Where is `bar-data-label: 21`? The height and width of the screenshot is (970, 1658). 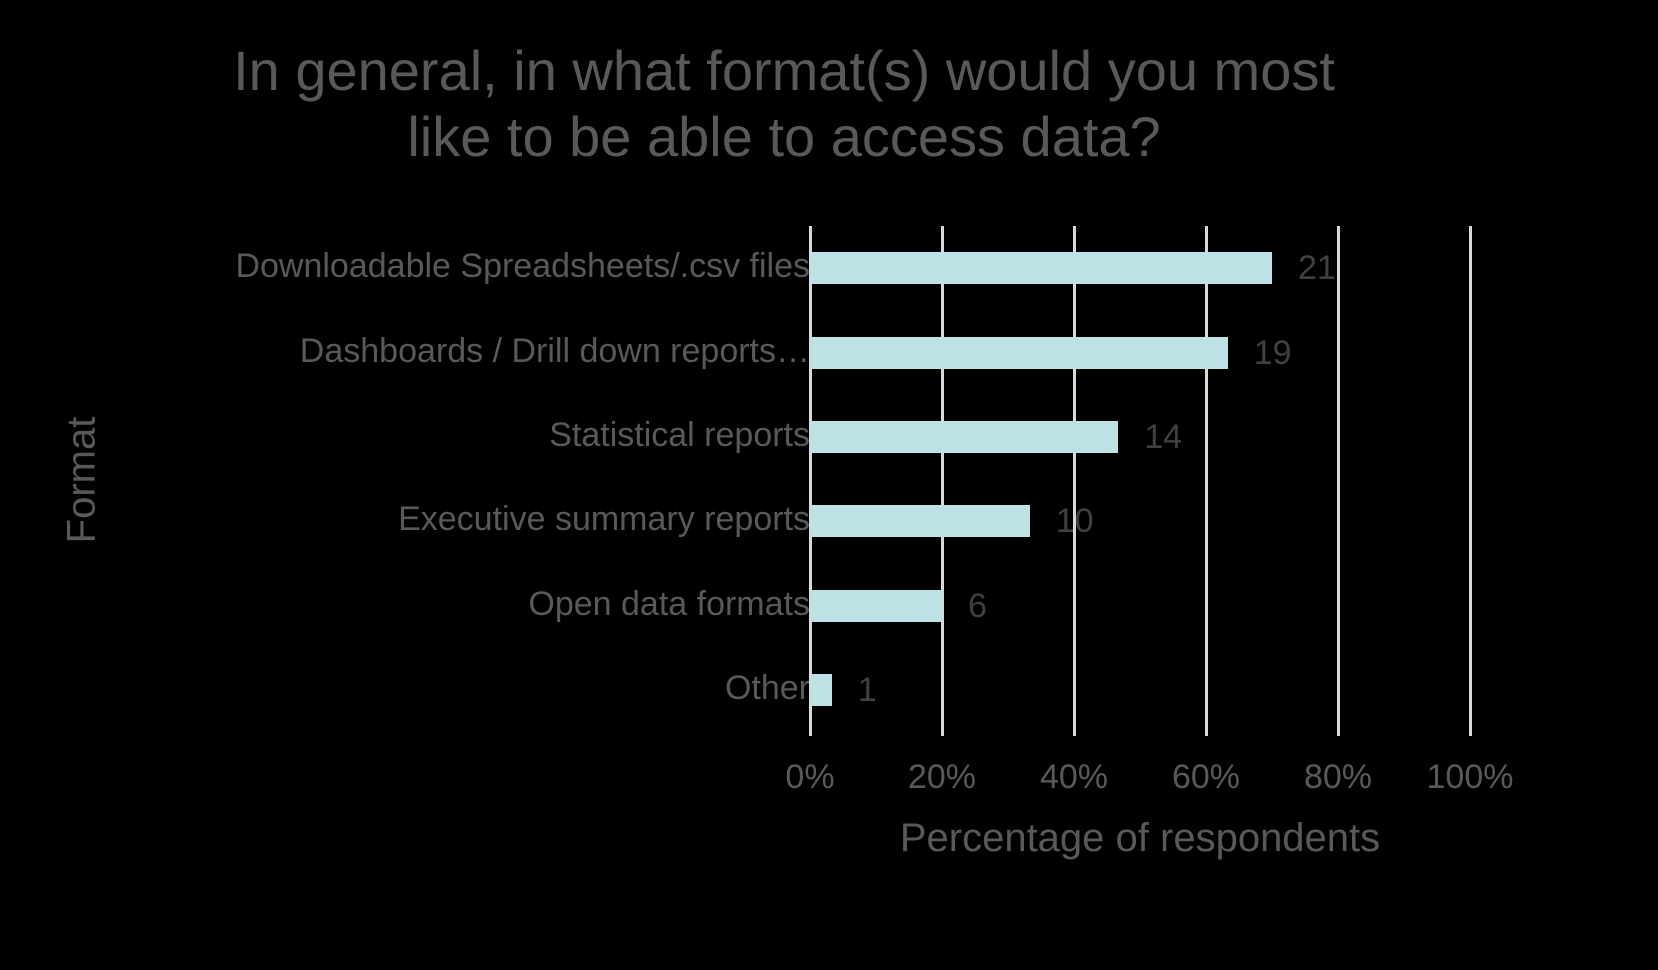 bar-data-label: 21 is located at coordinates (1317, 268).